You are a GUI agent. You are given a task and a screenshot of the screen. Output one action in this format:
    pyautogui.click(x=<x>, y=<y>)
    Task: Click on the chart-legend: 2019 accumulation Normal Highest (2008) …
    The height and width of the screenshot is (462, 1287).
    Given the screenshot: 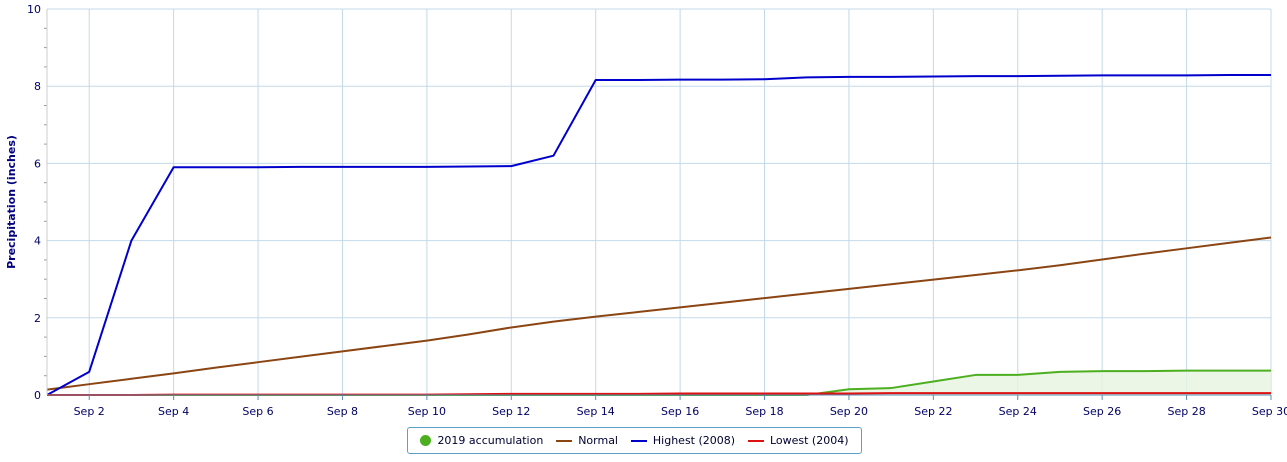 What is the action you would take?
    pyautogui.click(x=634, y=440)
    